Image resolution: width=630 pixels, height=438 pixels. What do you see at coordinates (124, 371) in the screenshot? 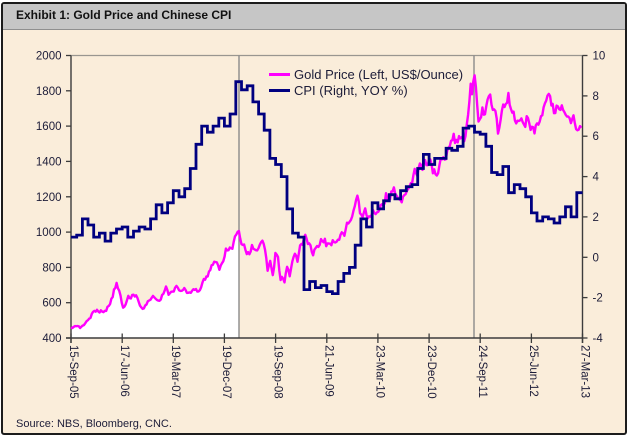
I see `svg-text: 17-Jun-06` at bounding box center [124, 371].